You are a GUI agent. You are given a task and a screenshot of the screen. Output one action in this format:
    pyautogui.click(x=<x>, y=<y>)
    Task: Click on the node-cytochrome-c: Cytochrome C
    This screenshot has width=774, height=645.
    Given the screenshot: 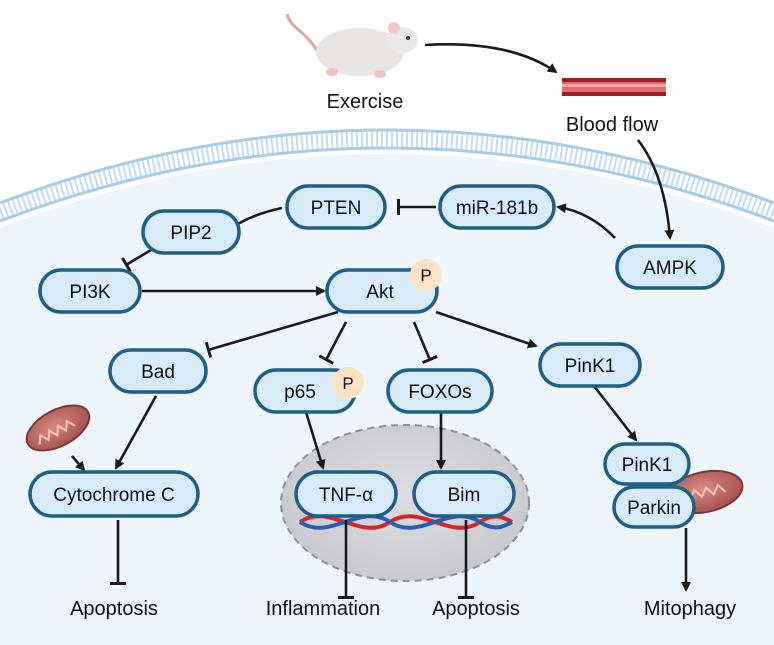 What is the action you would take?
    pyautogui.click(x=114, y=494)
    